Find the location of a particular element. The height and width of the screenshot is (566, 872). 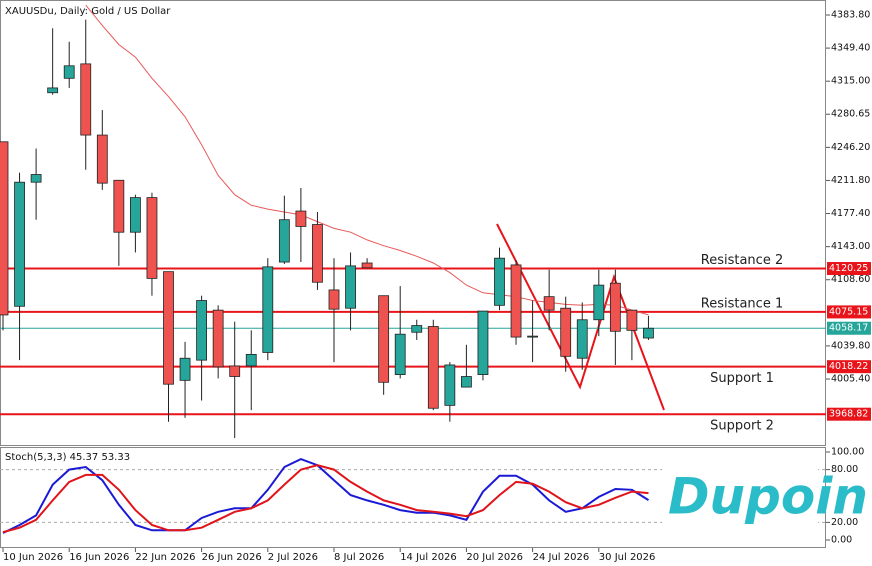

current-price-box is located at coordinates (849, 328).